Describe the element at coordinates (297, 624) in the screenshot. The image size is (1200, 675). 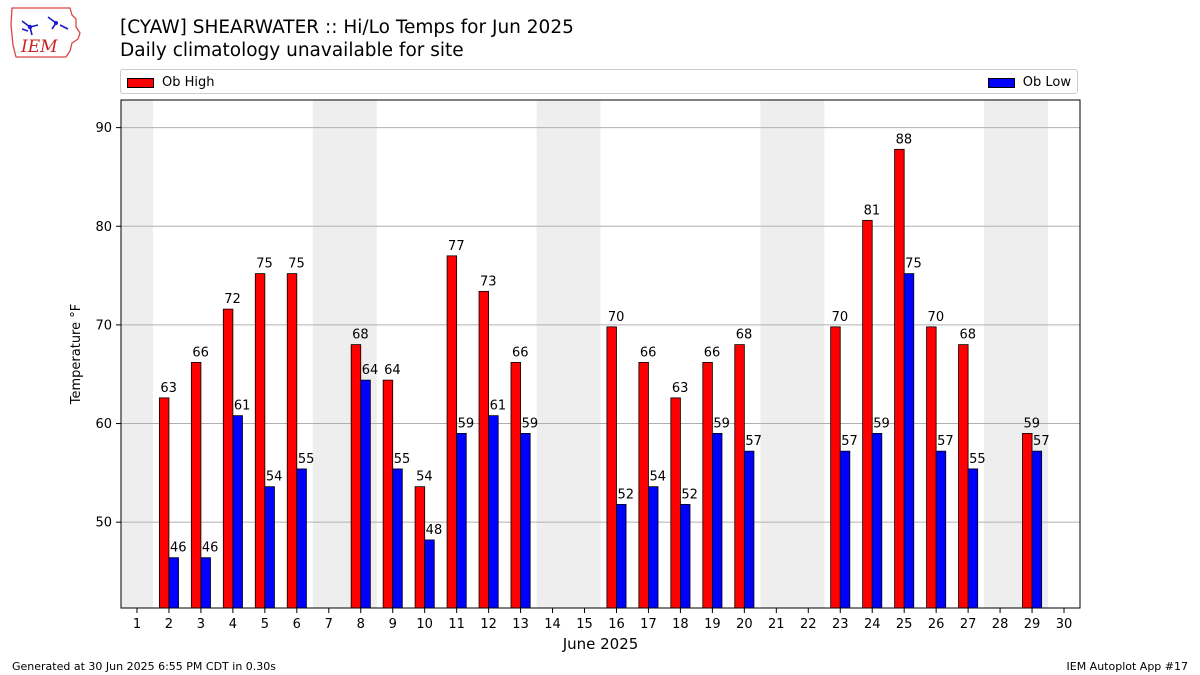
I see `x-tick-label: 6` at that location.